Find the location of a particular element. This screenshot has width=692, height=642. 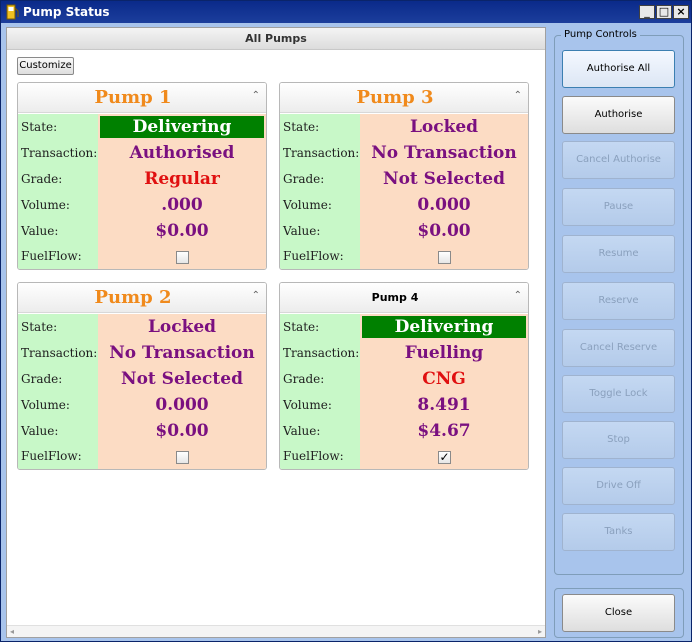

title-bar: Pump Status _ □ × is located at coordinates (346, 12).